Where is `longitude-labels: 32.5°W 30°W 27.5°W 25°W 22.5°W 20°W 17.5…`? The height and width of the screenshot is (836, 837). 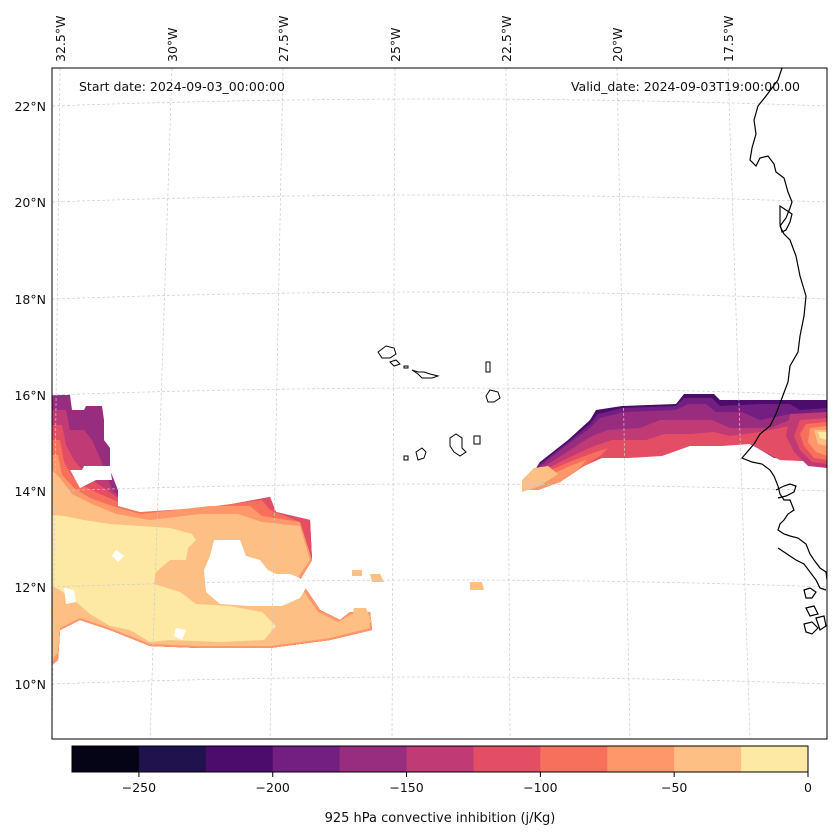
longitude-labels: 32.5°W 30°W 27.5°W 25°W 22.5°W 20°W 17.5… is located at coordinates (394, 39).